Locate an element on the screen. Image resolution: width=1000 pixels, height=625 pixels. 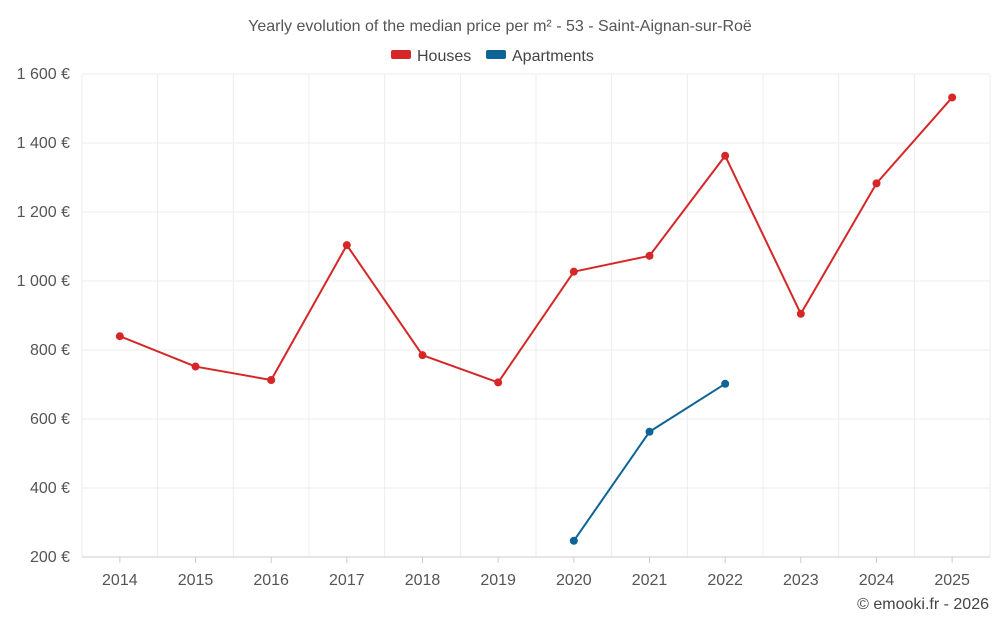
legend: Houses Apartments is located at coordinates (492, 56).